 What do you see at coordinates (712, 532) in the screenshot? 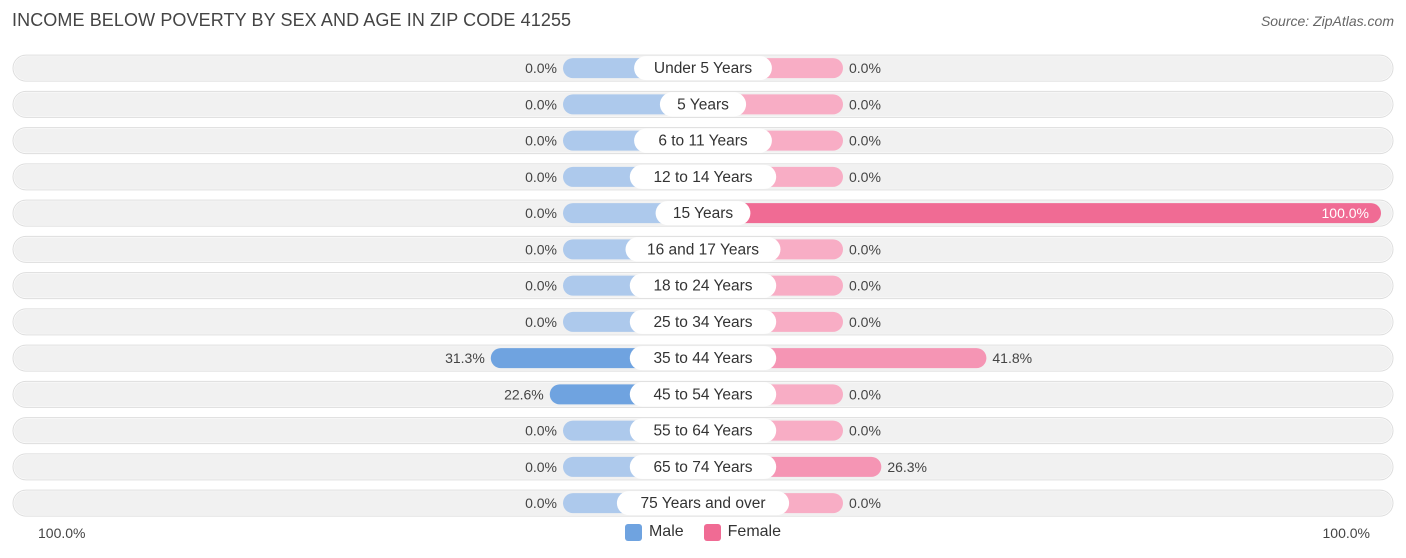
I see `legend-swatch-female` at bounding box center [712, 532].